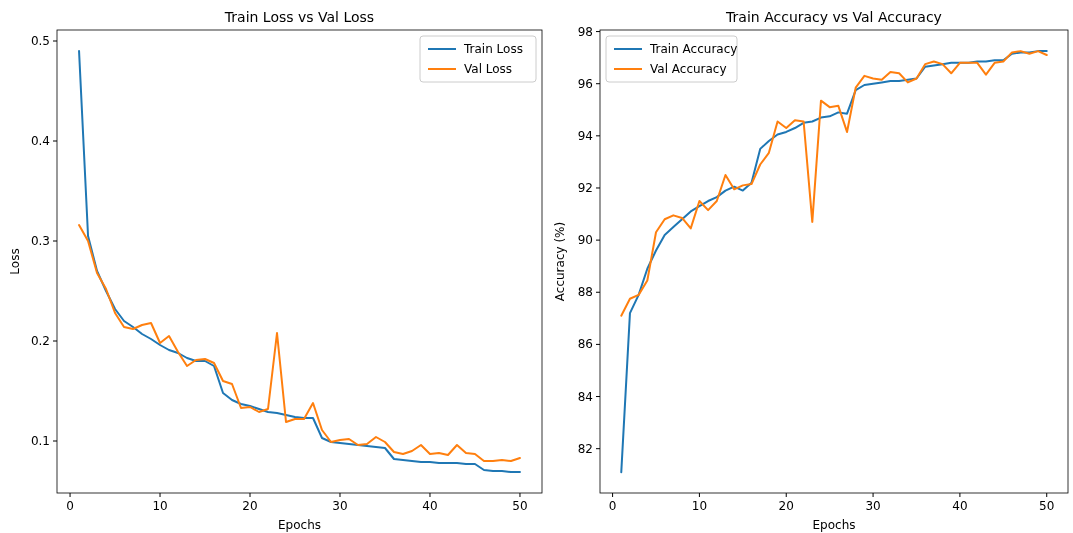  What do you see at coordinates (585, 292) in the screenshot?
I see `y-tick-label: 88` at bounding box center [585, 292].